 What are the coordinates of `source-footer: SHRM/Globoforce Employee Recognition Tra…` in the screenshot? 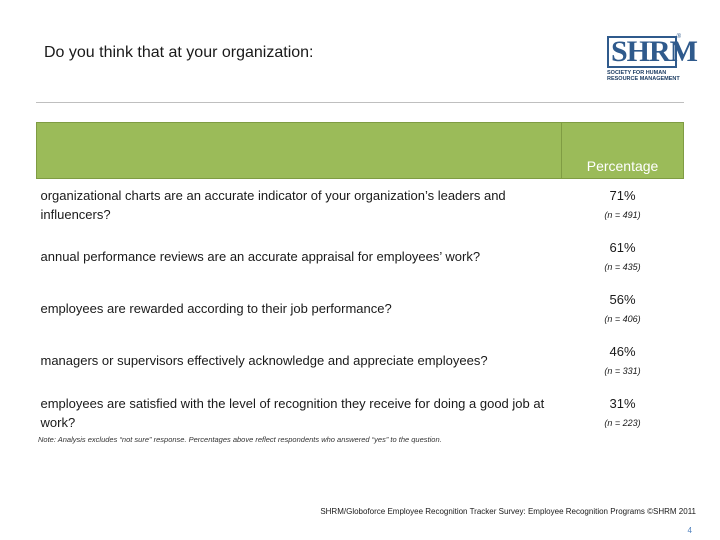 It's located at (508, 511).